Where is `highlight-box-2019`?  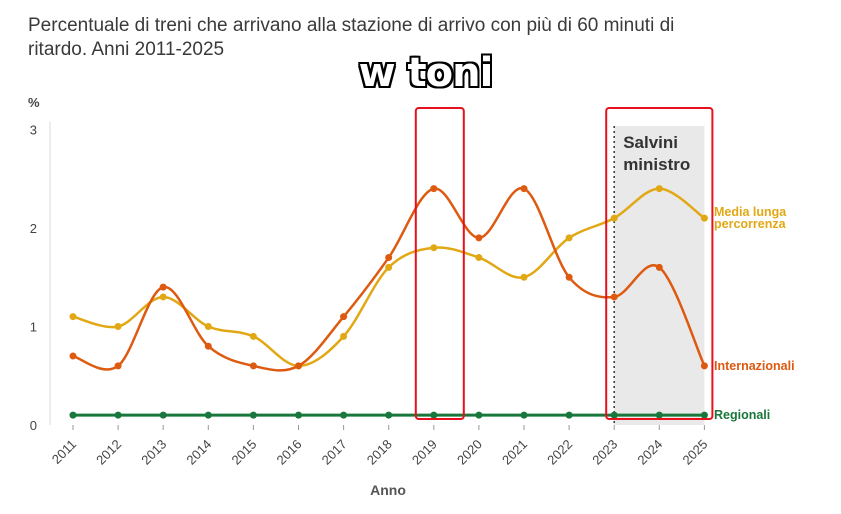
highlight-box-2019 is located at coordinates (439, 263).